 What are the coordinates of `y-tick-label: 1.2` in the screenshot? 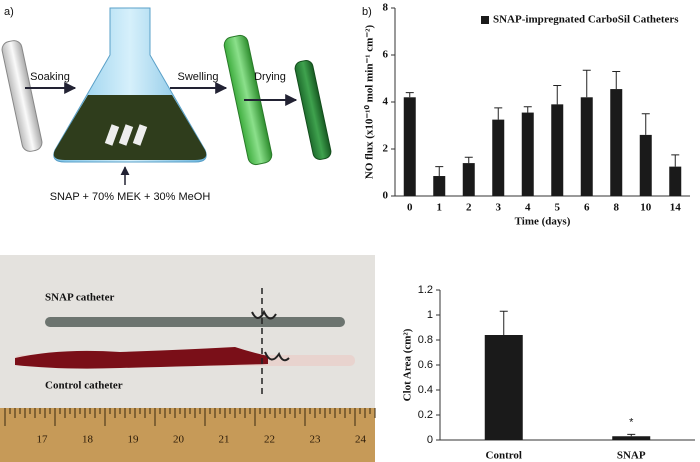 It's located at (425, 290).